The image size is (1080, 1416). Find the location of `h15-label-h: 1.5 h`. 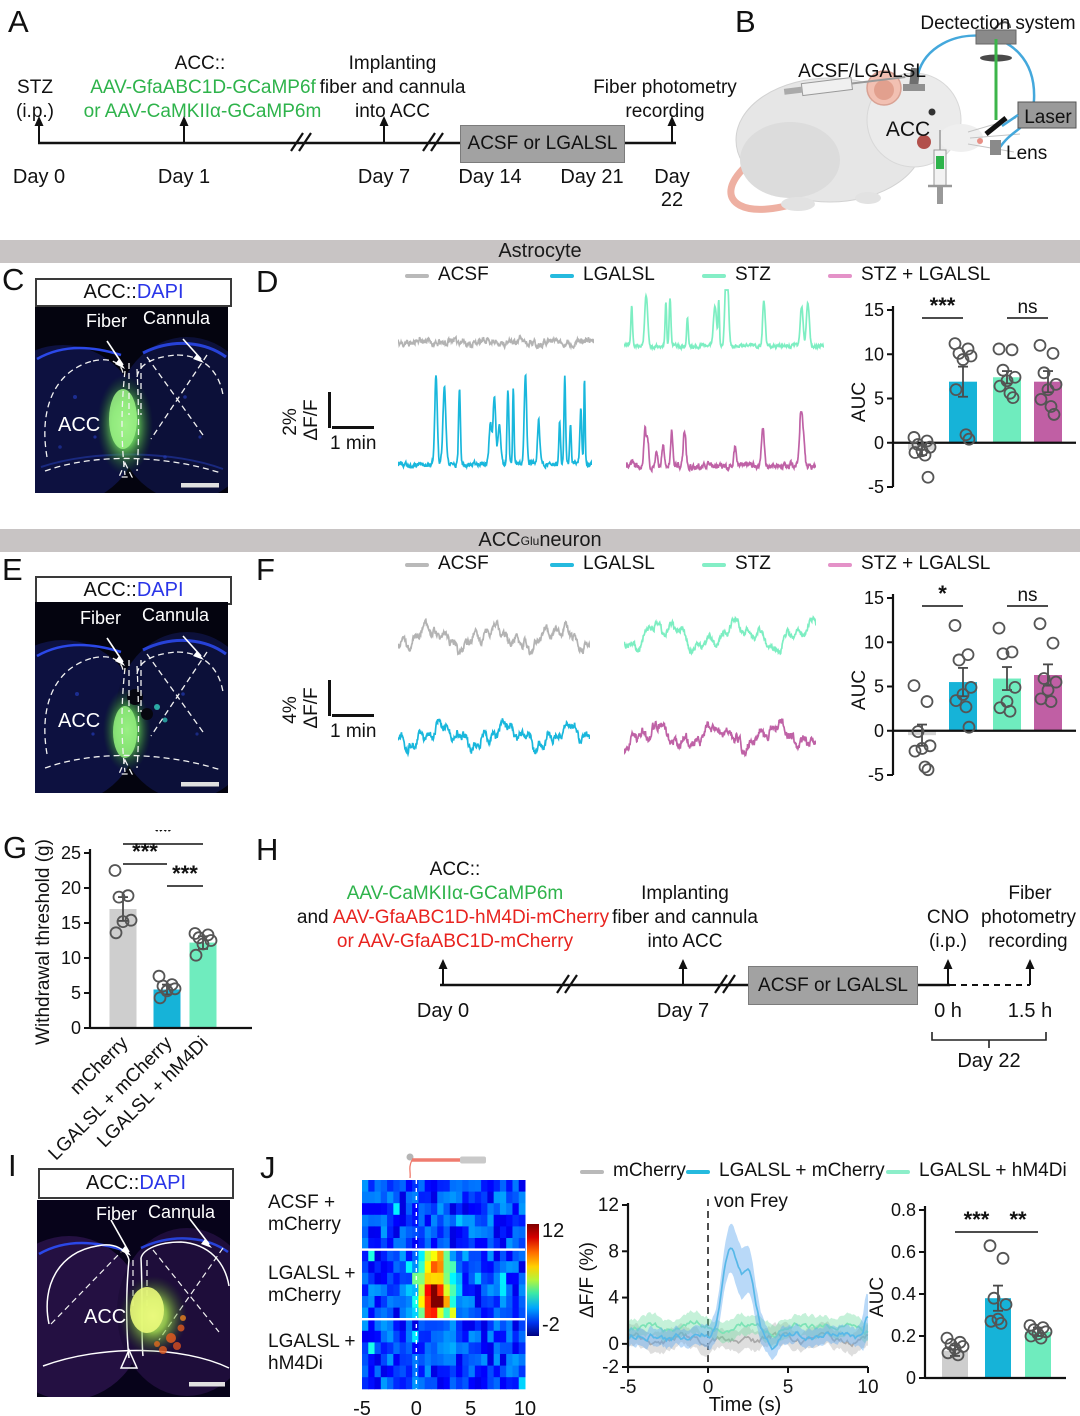

h15-label-h: 1.5 h is located at coordinates (1030, 1011).